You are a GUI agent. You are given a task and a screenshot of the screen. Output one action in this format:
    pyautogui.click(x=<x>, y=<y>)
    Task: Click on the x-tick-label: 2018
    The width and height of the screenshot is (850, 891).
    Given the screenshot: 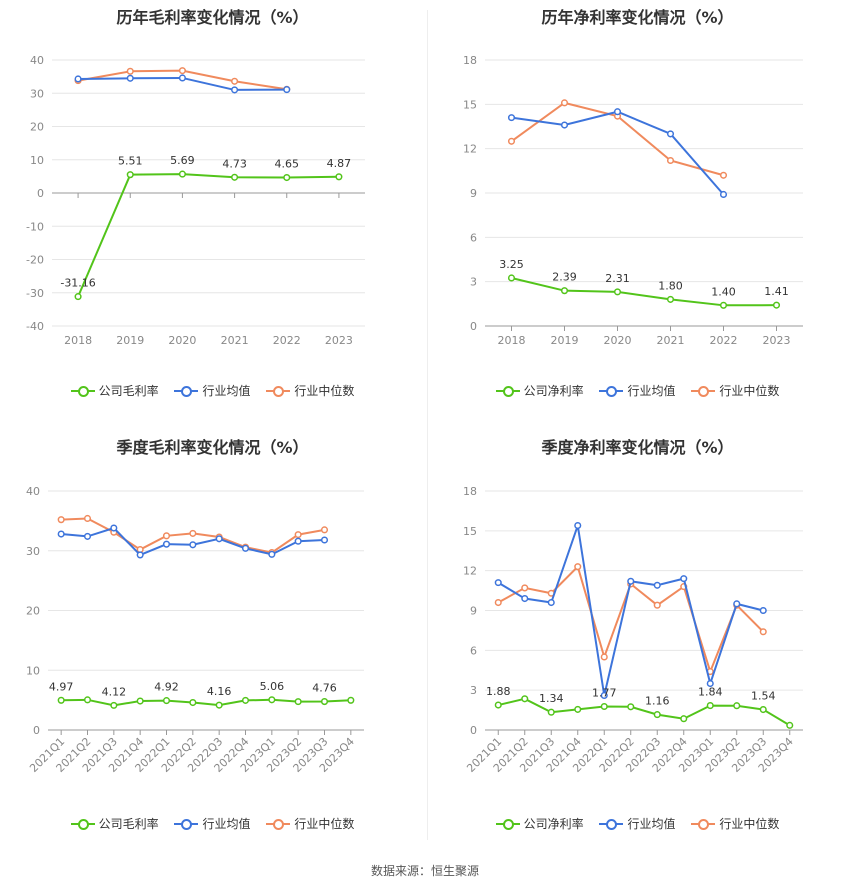 What is the action you would take?
    pyautogui.click(x=512, y=340)
    